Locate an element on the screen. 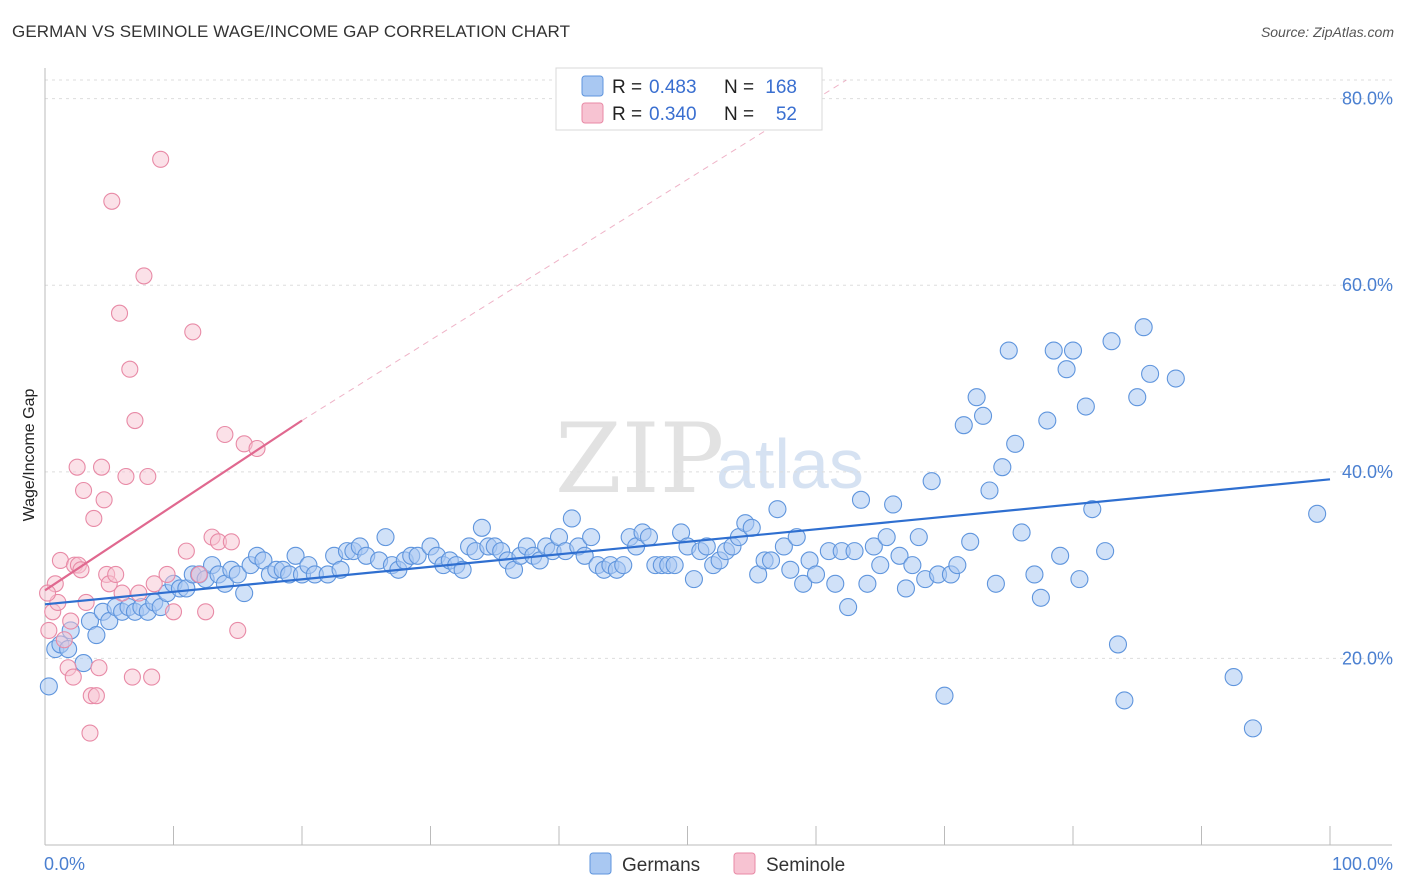 The height and width of the screenshot is (892, 1406). bottom-legend-swatch-germans is located at coordinates (600, 863).